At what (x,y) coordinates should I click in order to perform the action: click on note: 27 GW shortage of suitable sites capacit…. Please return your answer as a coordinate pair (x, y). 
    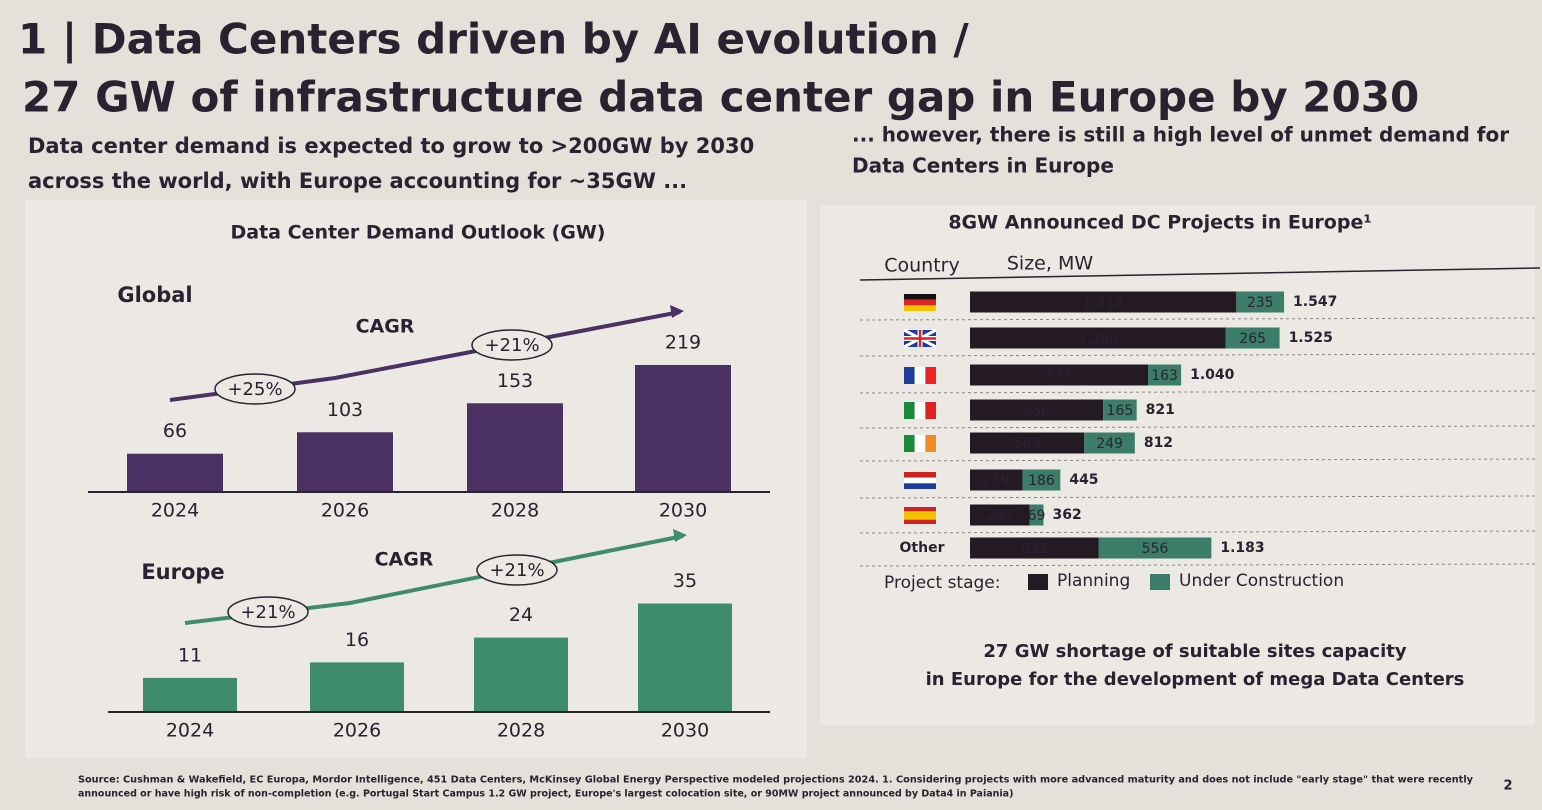
    Looking at the image, I should click on (1195, 651).